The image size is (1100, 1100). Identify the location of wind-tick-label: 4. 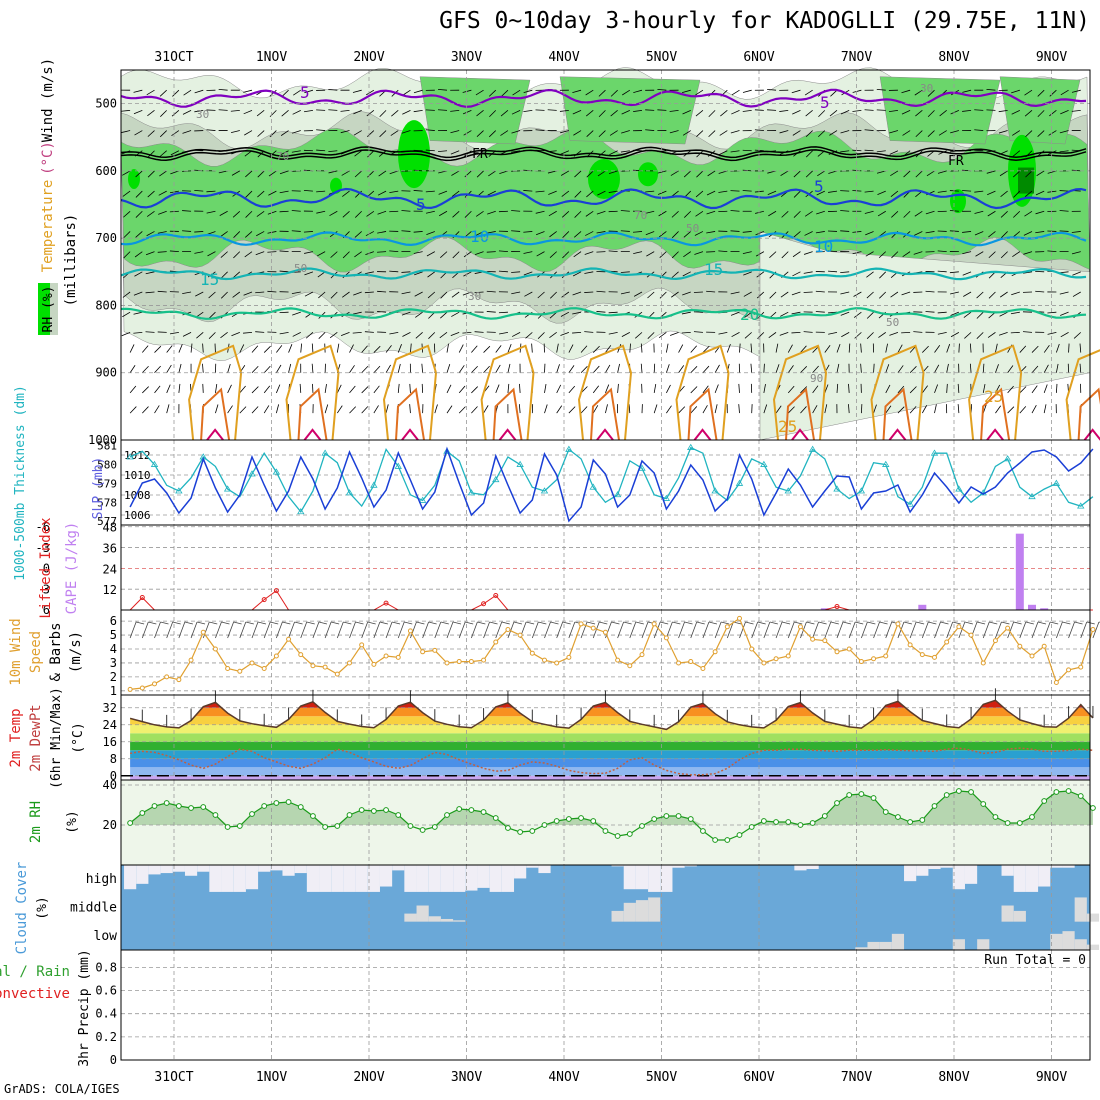
(113, 649).